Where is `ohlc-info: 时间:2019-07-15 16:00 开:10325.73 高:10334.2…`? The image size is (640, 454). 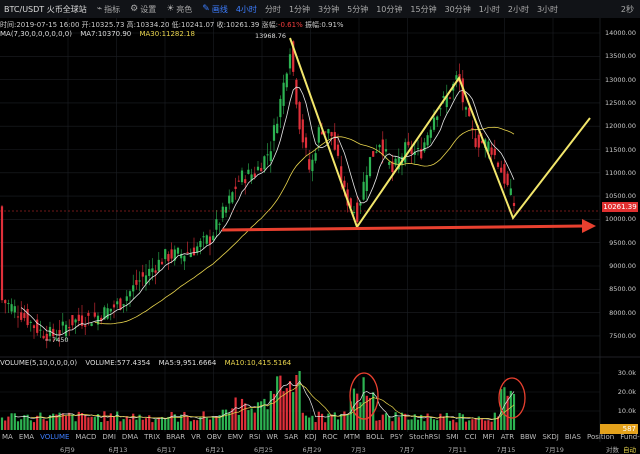
ohlc-info: 时间:2019-07-15 16:00 开:10325.73 高:10334.2… is located at coordinates (172, 25).